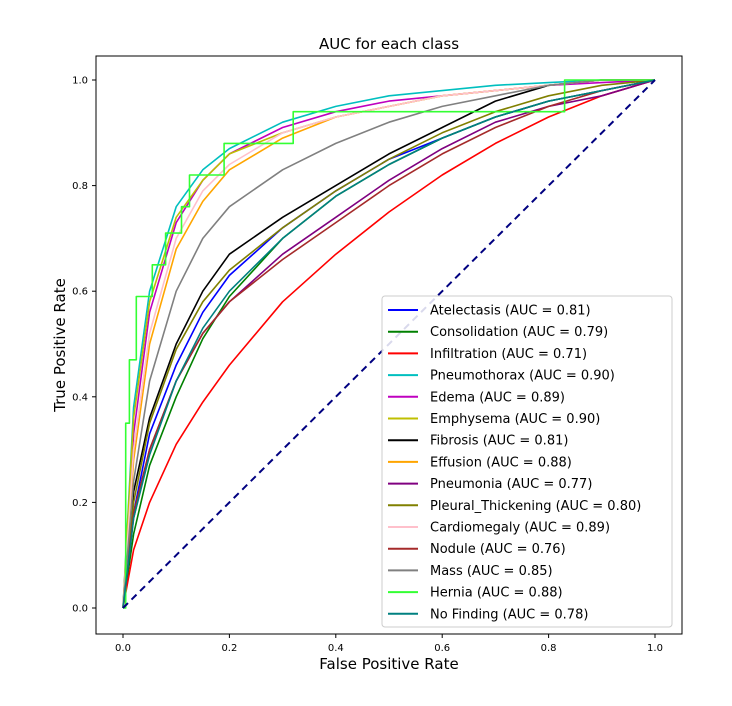 The height and width of the screenshot is (706, 732). What do you see at coordinates (336, 648) in the screenshot?
I see `x-tick-label: 0.4` at bounding box center [336, 648].